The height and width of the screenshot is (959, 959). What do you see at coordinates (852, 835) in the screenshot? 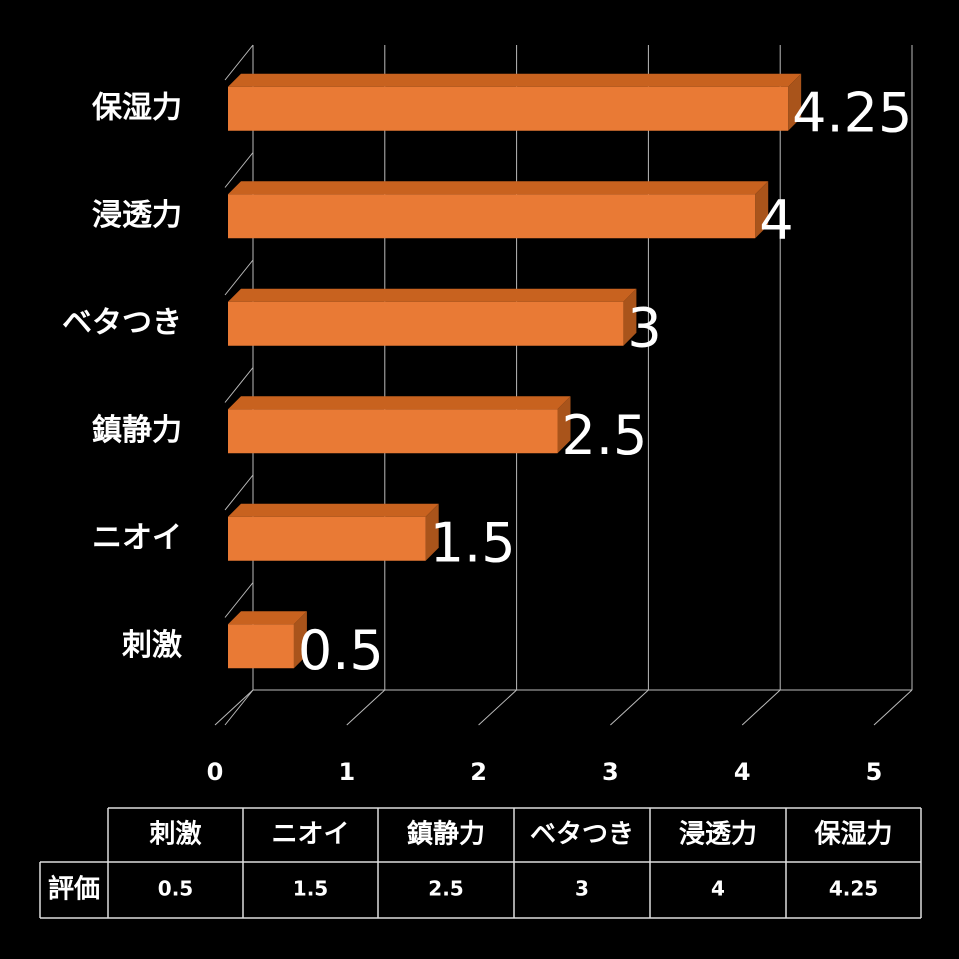
I see `table-header: 保湿力` at bounding box center [852, 835].